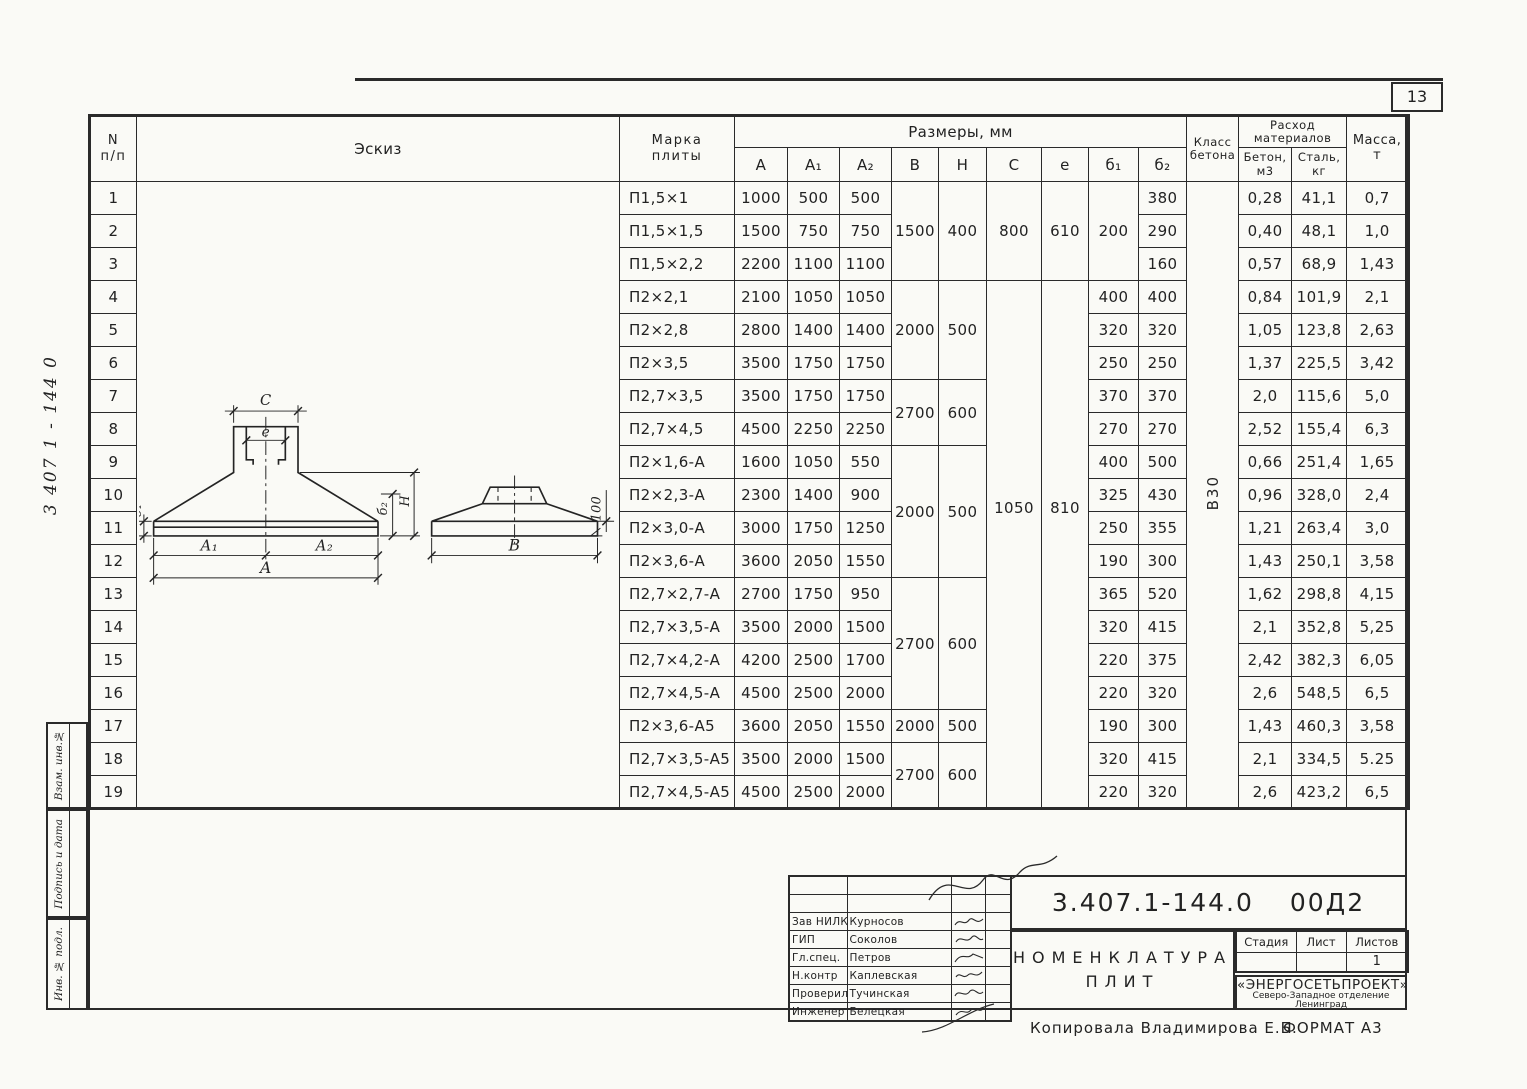 This screenshot has width=1527, height=1089. What do you see at coordinates (1377, 141) in the screenshot?
I see `header-mass-line1: Масса,` at bounding box center [1377, 141].